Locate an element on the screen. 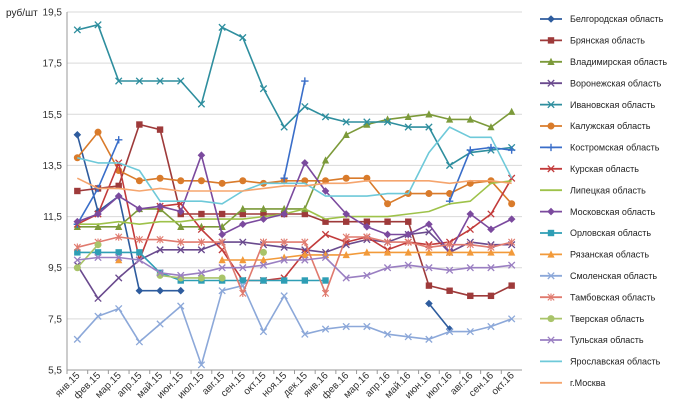 The width and height of the screenshot is (680, 411). y-tick-label: 15,5 is located at coordinates (53, 115).